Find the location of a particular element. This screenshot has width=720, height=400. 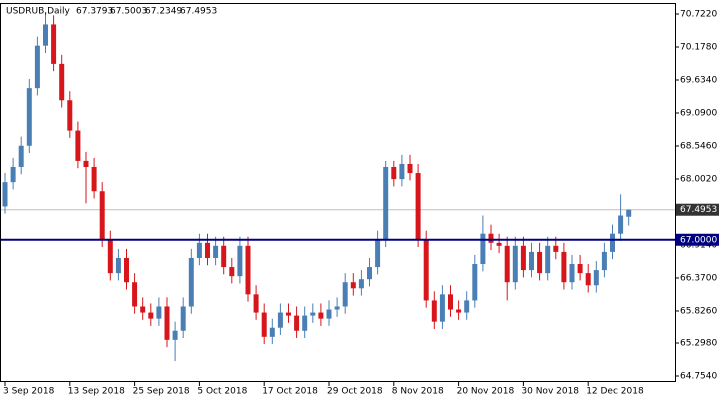

header-high: 67.5003 is located at coordinates (128, 12).